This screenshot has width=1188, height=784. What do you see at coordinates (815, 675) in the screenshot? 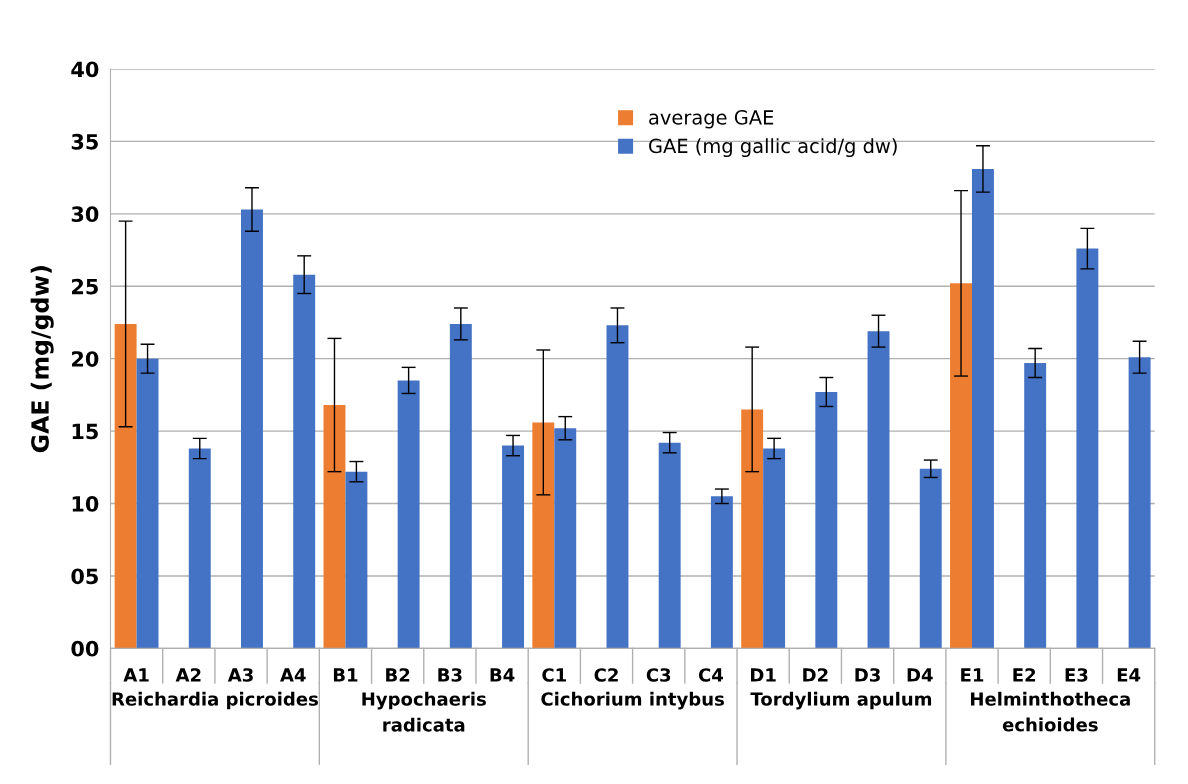
I see `x-tick-label: D2` at bounding box center [815, 675].